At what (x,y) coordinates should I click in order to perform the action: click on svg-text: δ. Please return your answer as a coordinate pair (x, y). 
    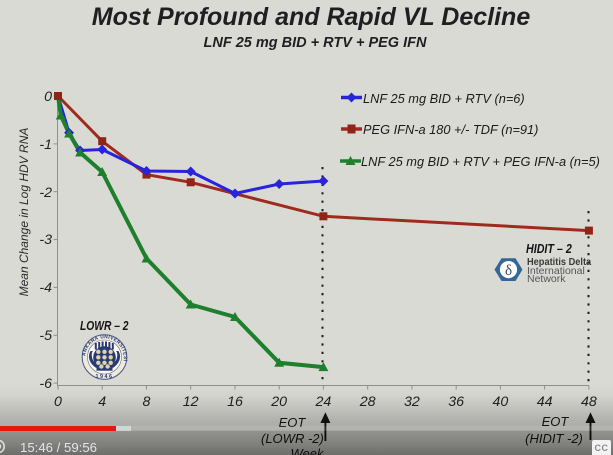
    Looking at the image, I should click on (508, 271).